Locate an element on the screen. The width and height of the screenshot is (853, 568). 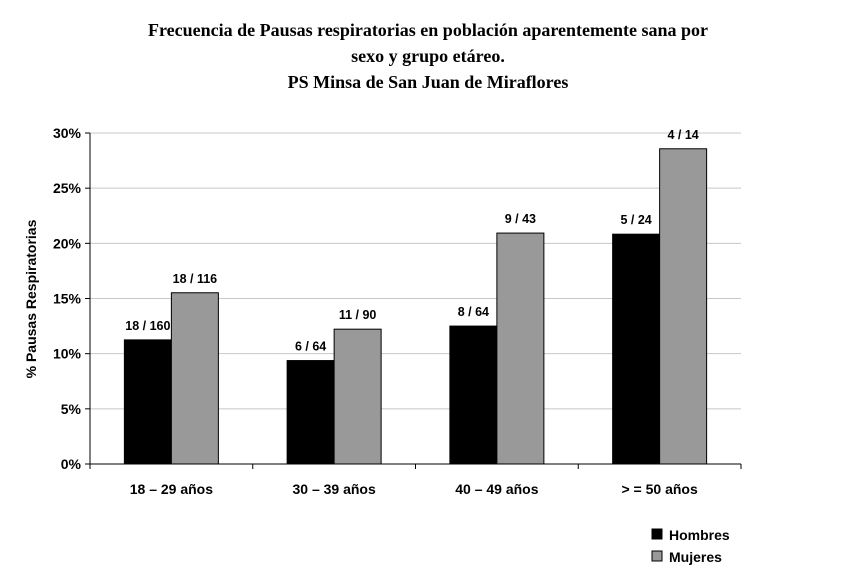
bar-data-label: 9 / 43 is located at coordinates (520, 219).